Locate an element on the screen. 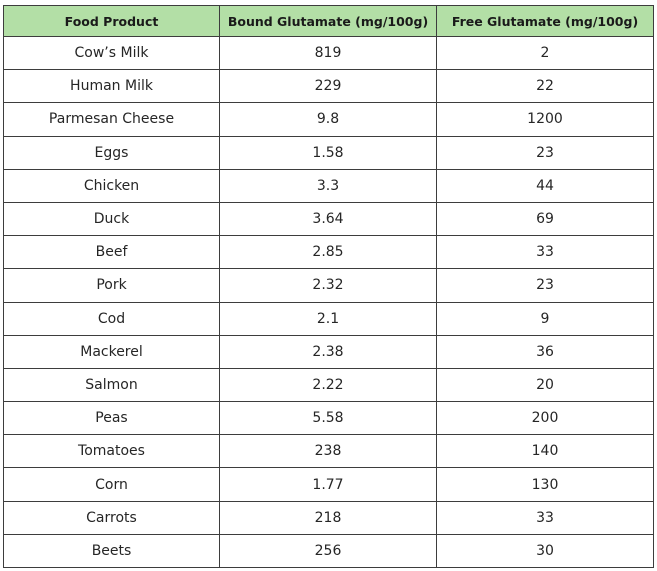 The width and height of the screenshot is (657, 571). table-row: Chicken 3.3 44 is located at coordinates (328, 185).